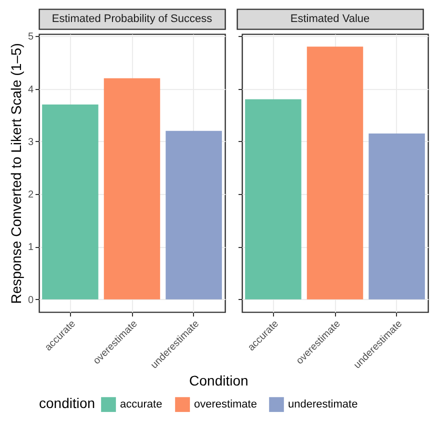 The image size is (442, 436). I want to click on chart-title: Estimated Probability of Success, so click(132, 19).